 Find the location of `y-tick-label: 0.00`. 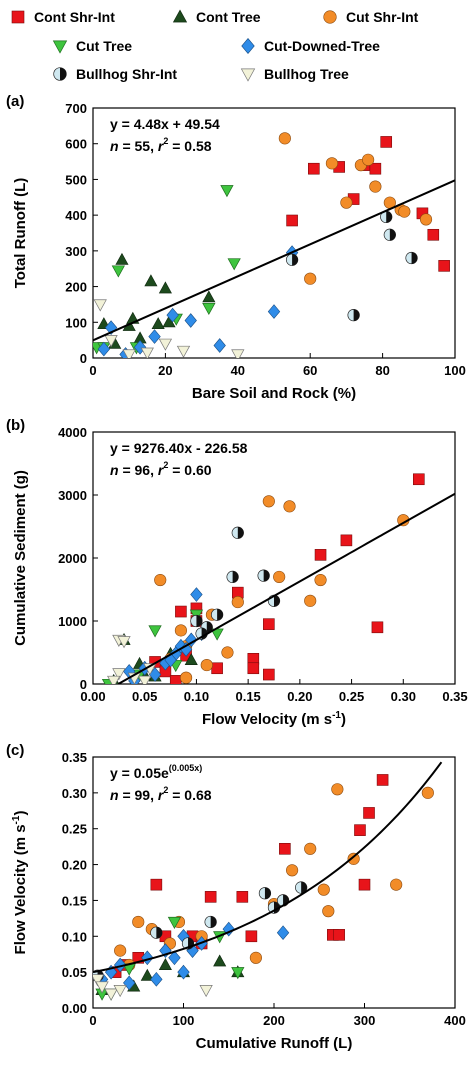

y-tick-label: 0.00 is located at coordinates (74, 1008).